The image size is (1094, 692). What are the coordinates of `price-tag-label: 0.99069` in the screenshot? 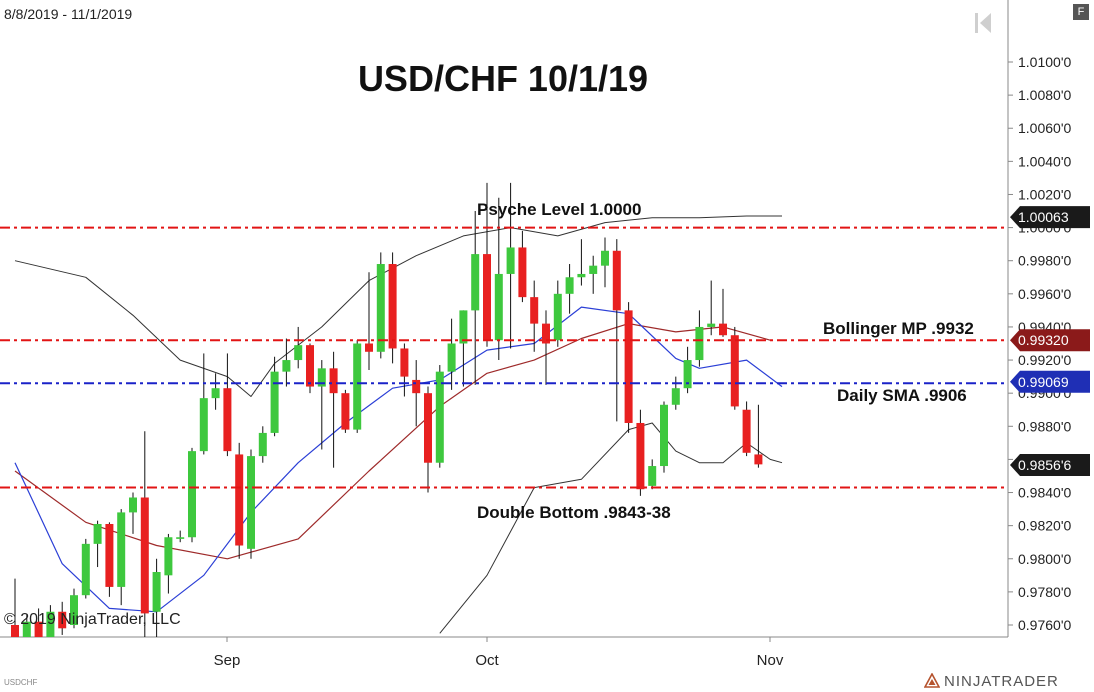 It's located at (1043, 382).